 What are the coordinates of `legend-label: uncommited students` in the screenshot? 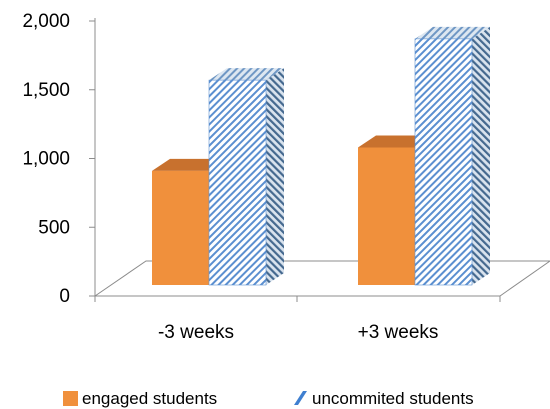 It's located at (393, 398).